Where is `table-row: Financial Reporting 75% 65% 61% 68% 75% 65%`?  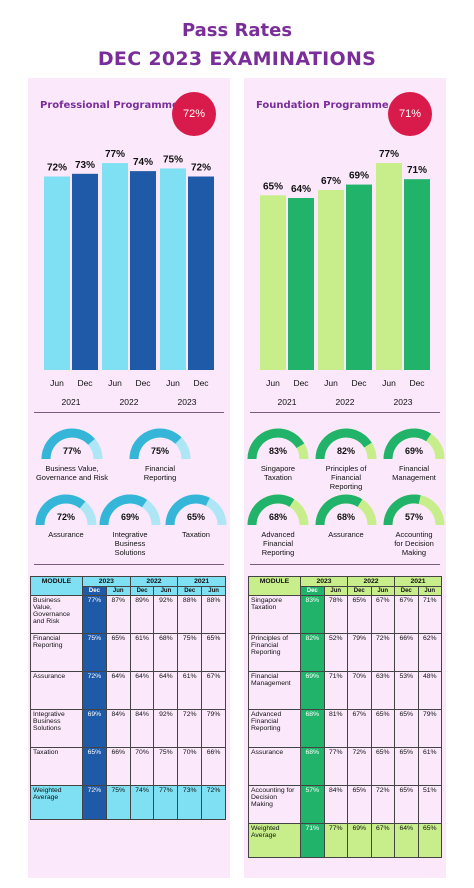
table-row: Financial Reporting 75% 65% 61% 68% 75% 65% is located at coordinates (128, 652).